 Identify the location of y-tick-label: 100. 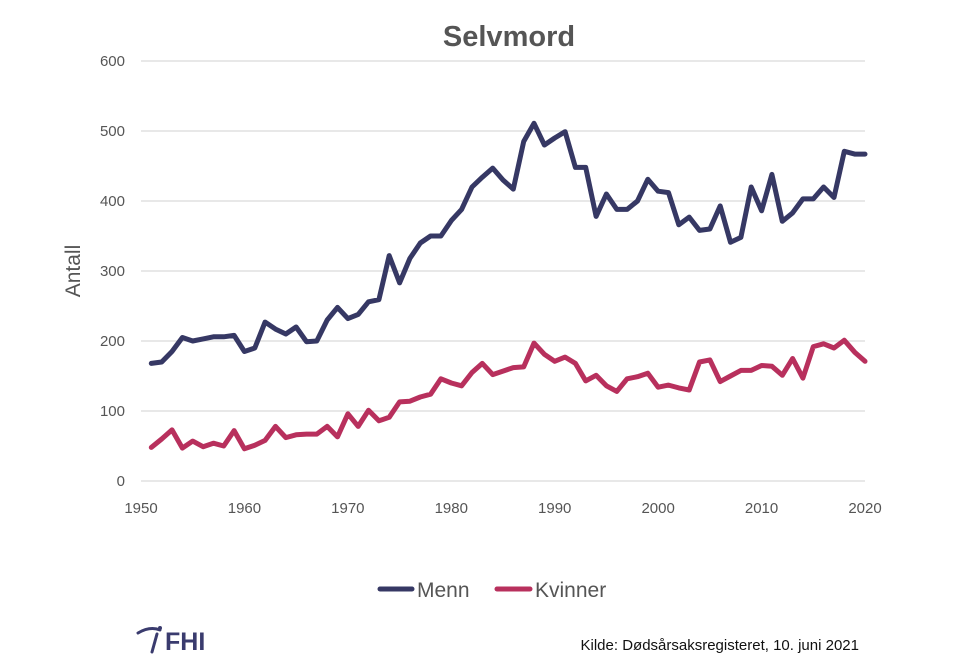
(112, 411).